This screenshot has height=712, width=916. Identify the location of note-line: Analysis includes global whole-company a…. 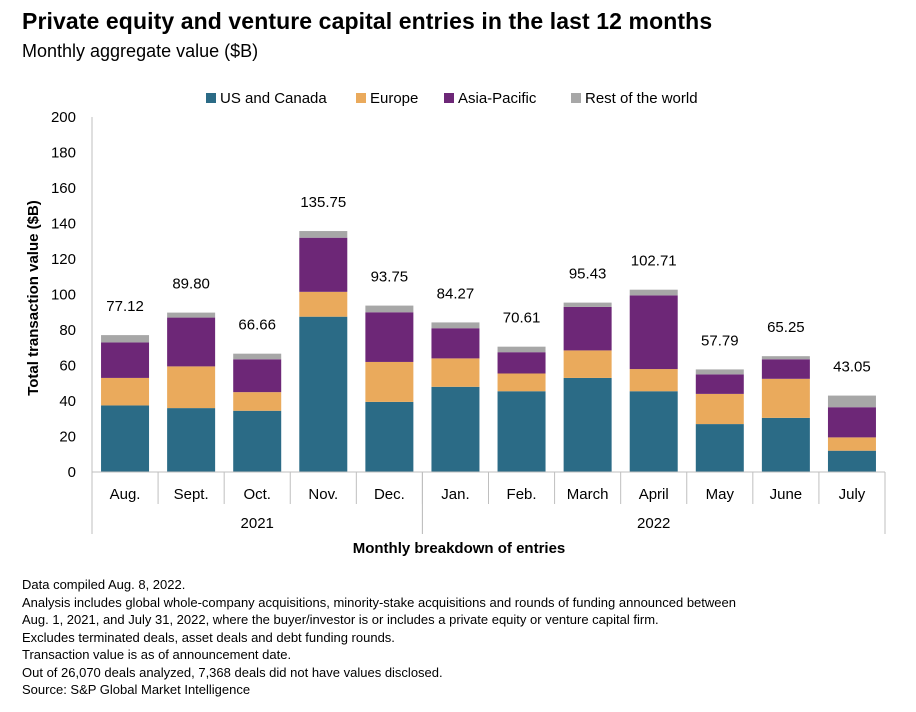
(379, 602).